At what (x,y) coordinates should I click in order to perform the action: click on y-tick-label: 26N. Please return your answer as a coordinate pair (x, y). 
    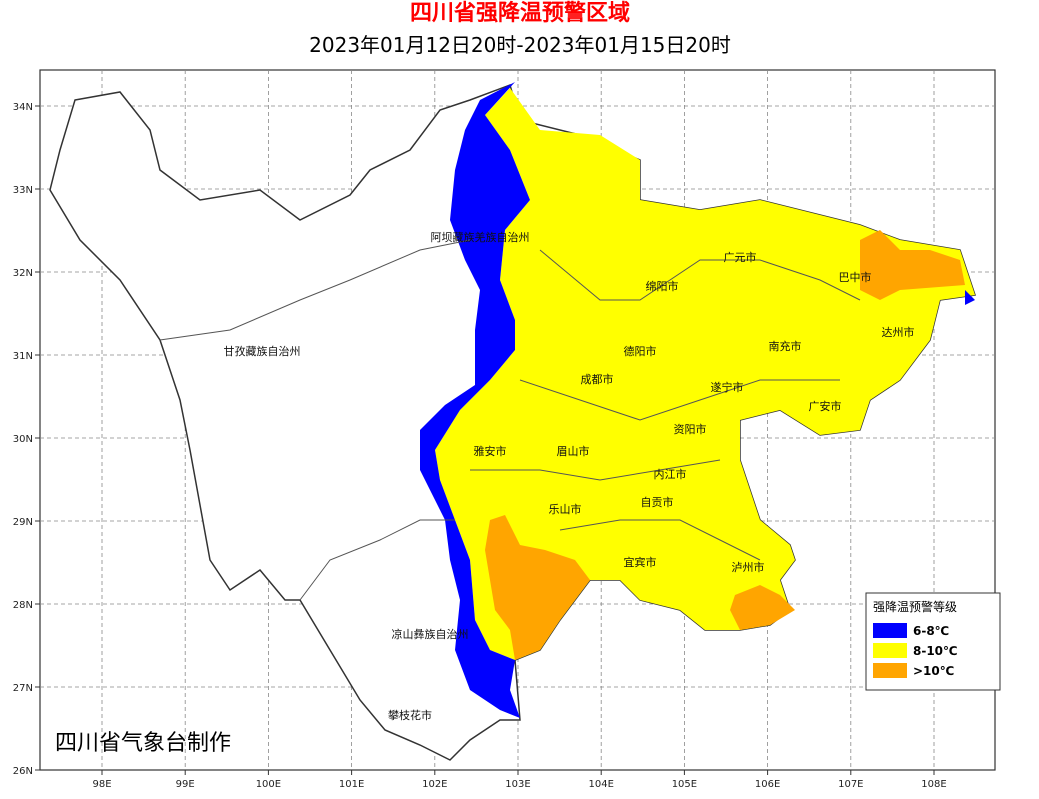
    Looking at the image, I should click on (23, 771).